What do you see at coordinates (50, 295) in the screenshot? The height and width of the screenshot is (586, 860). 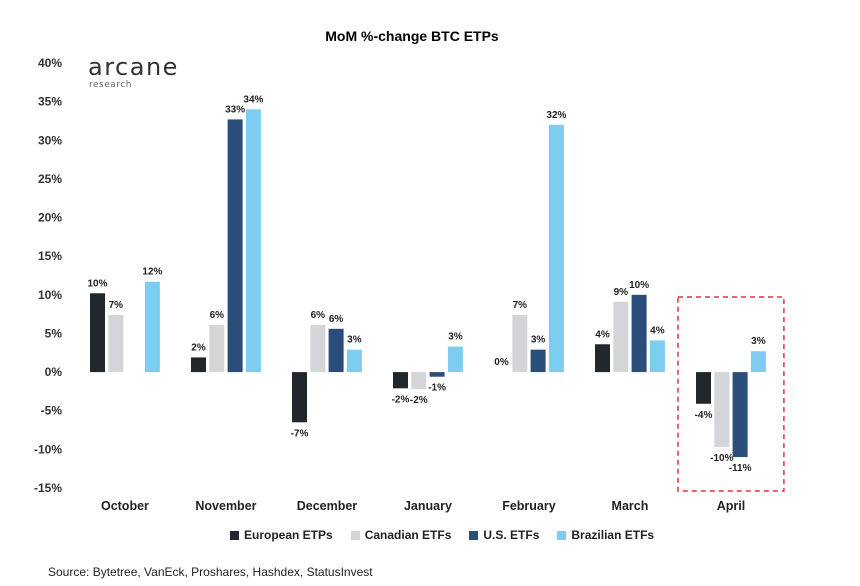 I see `y-tick-label: 10%` at bounding box center [50, 295].